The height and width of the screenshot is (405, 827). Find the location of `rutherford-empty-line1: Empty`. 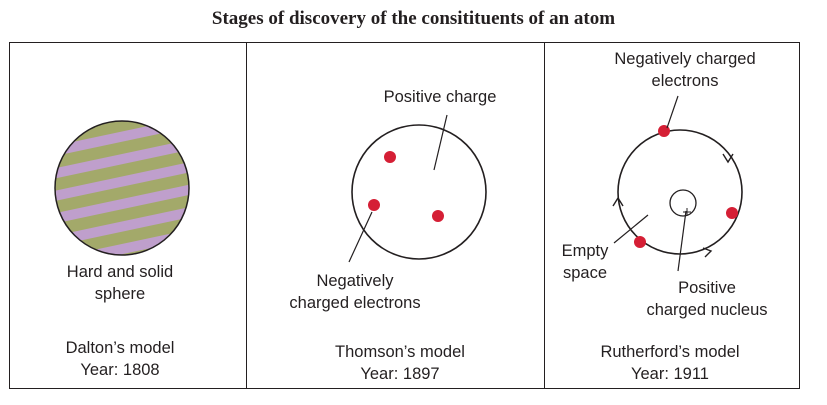

rutherford-empty-line1: Empty is located at coordinates (585, 251).